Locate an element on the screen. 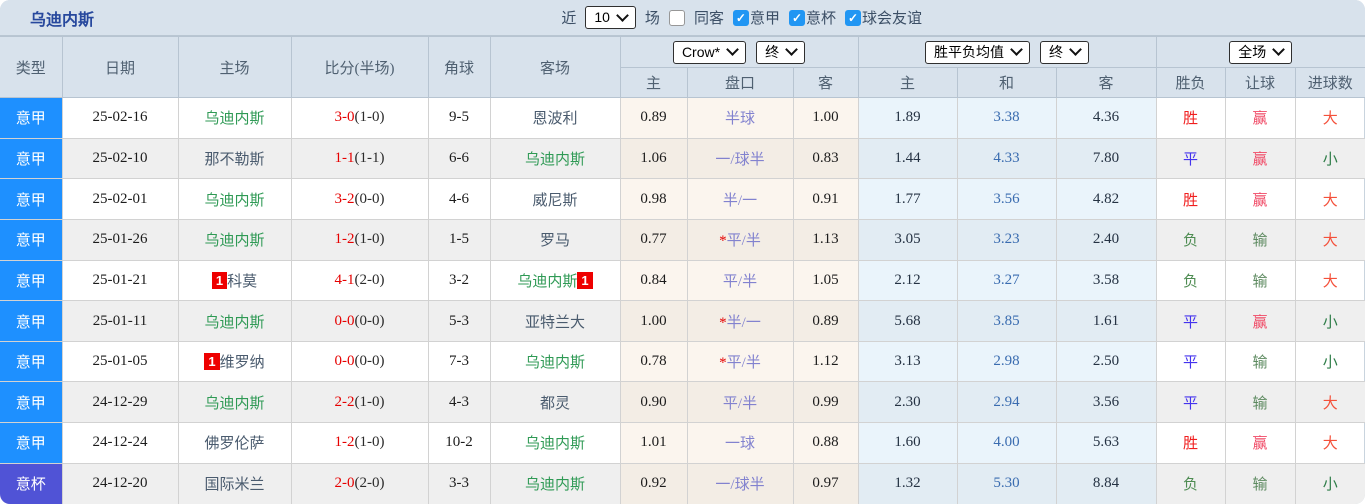  handicap-cell: 一球 is located at coordinates (740, 443).